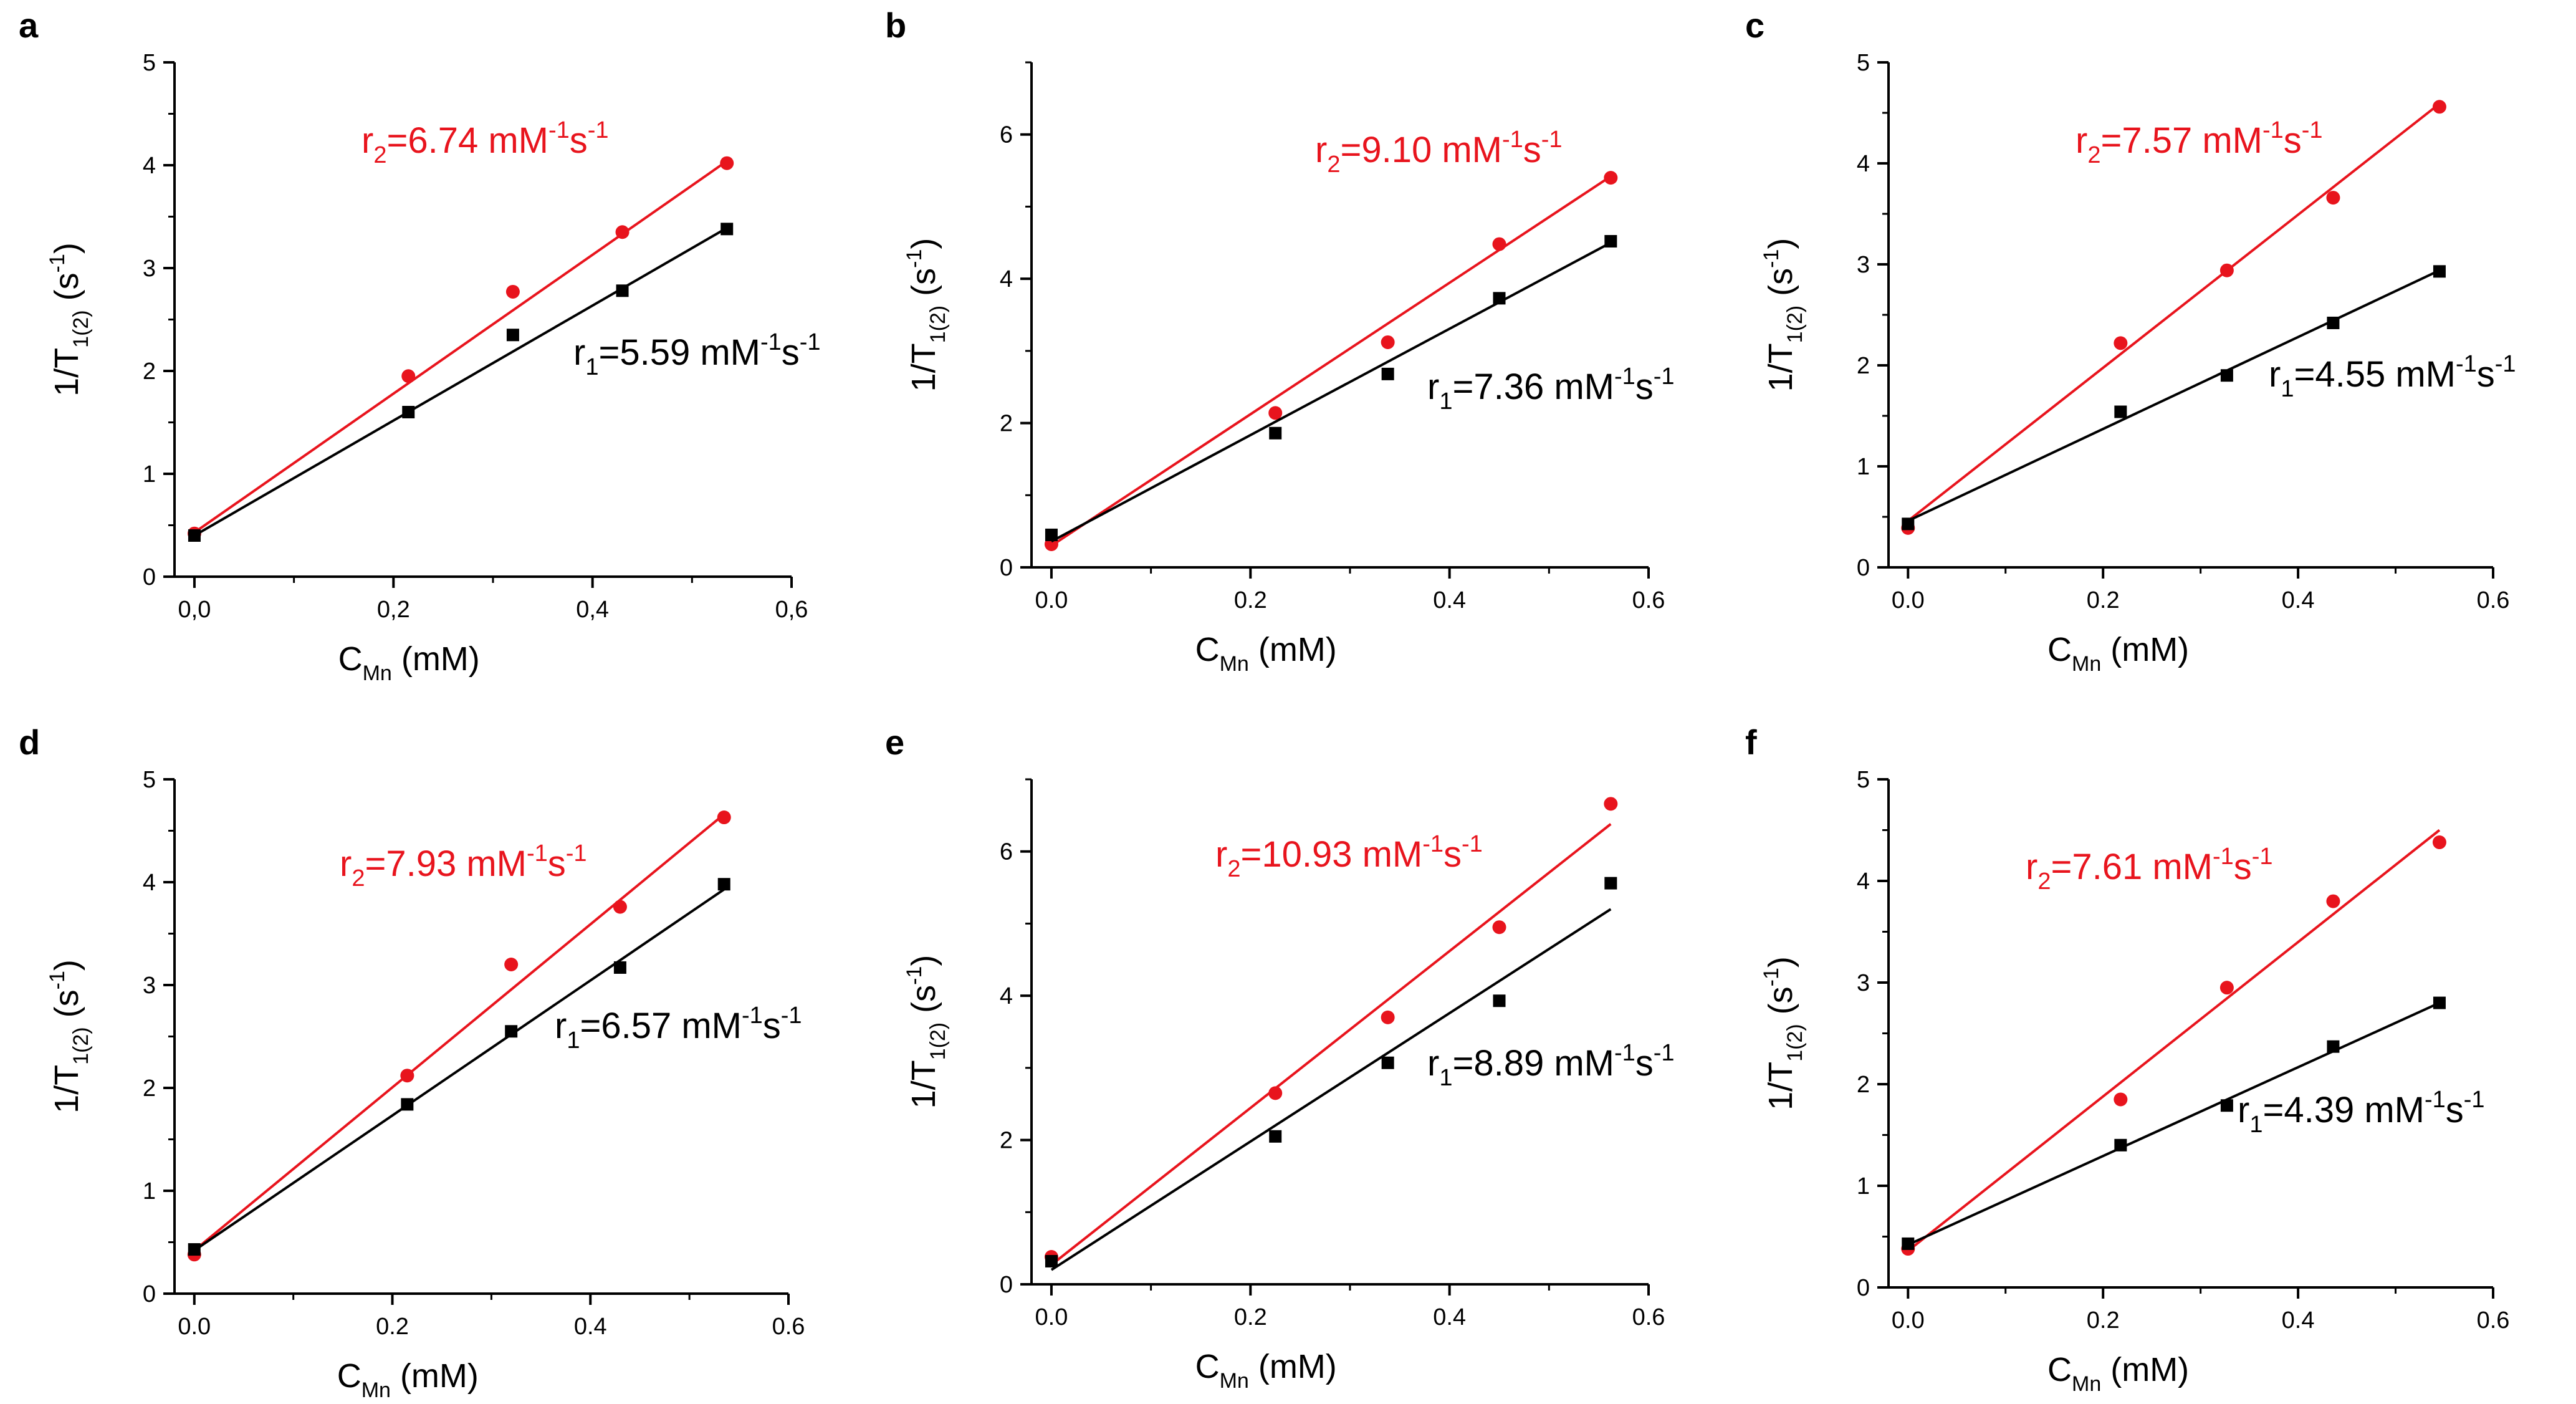 This screenshot has height=1404, width=2576. Describe the element at coordinates (1421, 150) in the screenshot. I see `annotation-value: =9.10 mM` at that location.